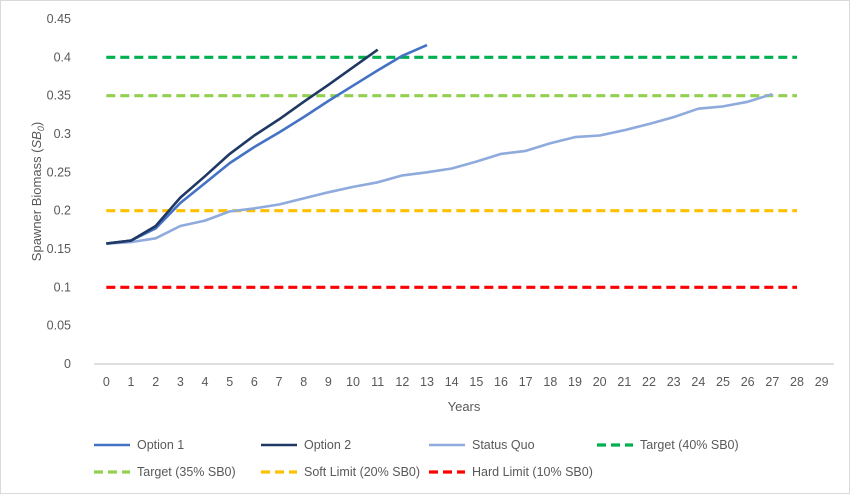  I want to click on x-tick-label: 26, so click(748, 382).